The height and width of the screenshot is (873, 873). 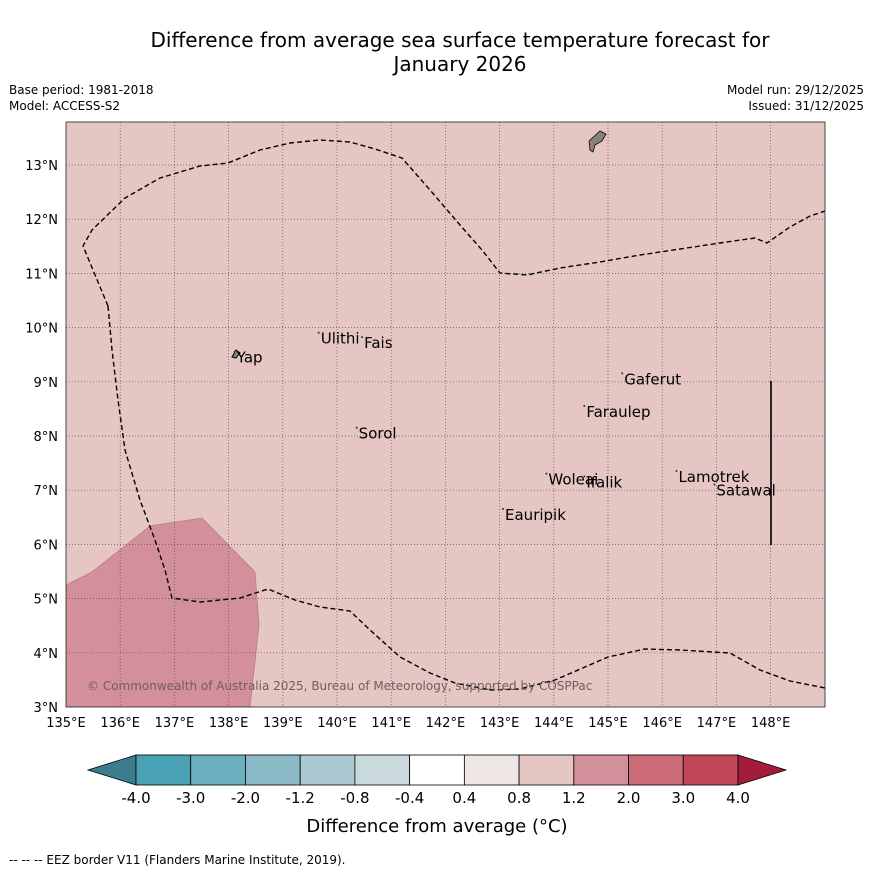 I want to click on lat-tick-label: 4°N, so click(x=46, y=654).